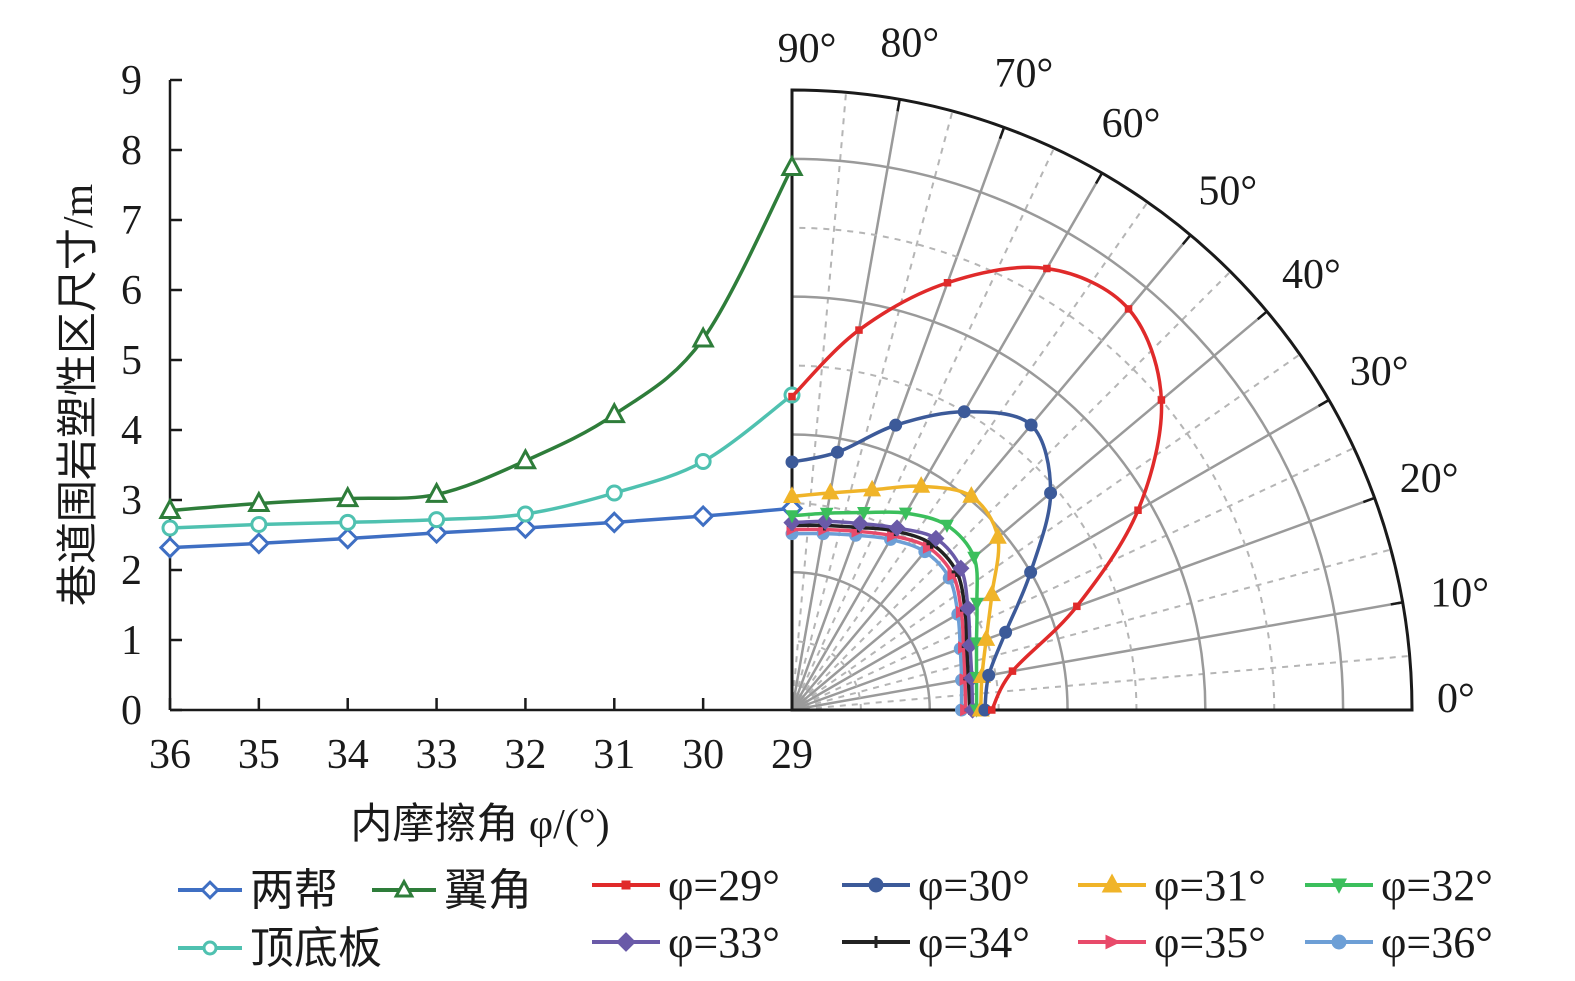 The image size is (1575, 981). Describe the element at coordinates (131, 81) in the screenshot. I see `y-tick-label: 9` at that location.